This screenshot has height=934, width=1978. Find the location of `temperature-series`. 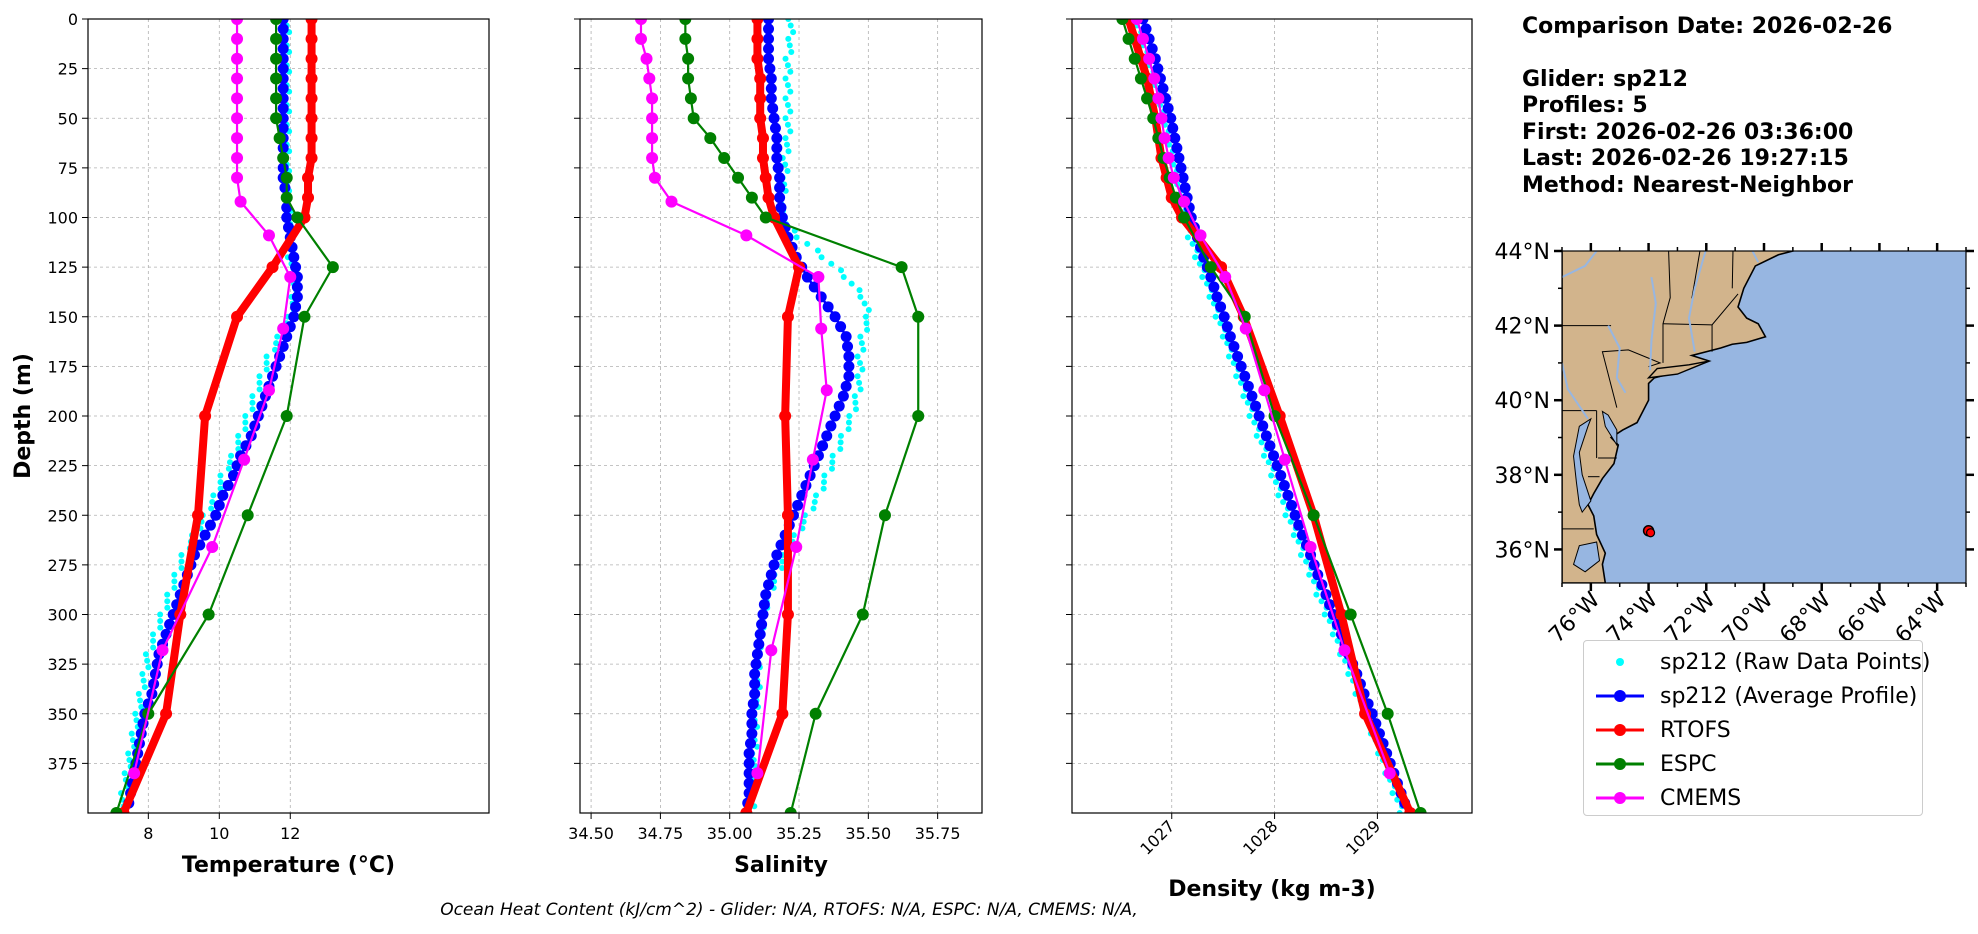

temperature-series is located at coordinates (224, 416).